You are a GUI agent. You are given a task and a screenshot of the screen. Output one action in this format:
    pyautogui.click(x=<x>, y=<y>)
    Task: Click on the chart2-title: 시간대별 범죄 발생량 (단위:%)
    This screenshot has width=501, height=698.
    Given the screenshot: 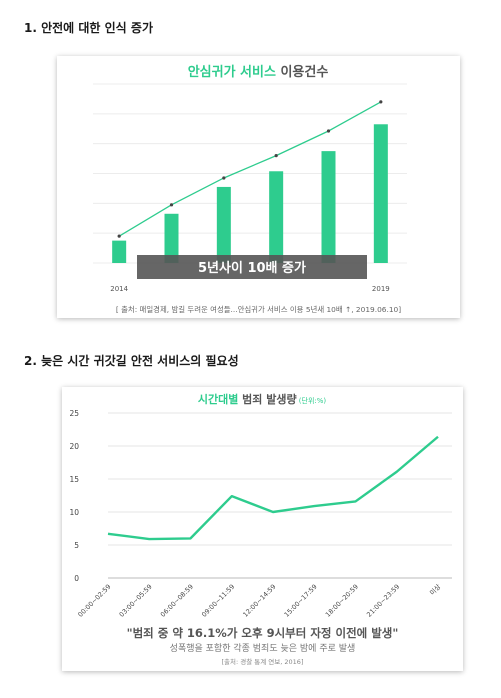 What is the action you would take?
    pyautogui.click(x=262, y=399)
    